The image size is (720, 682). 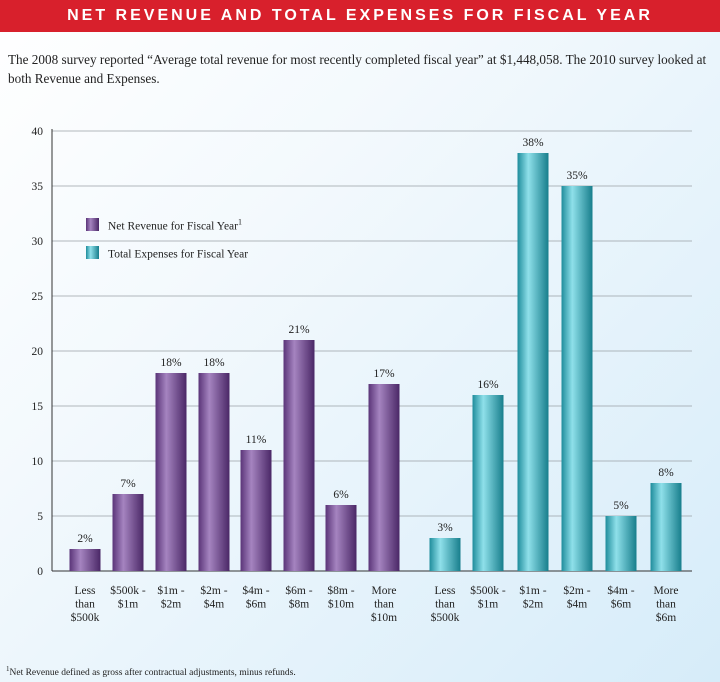 What do you see at coordinates (38, 462) in the screenshot?
I see `y-tick-label: 10` at bounding box center [38, 462].